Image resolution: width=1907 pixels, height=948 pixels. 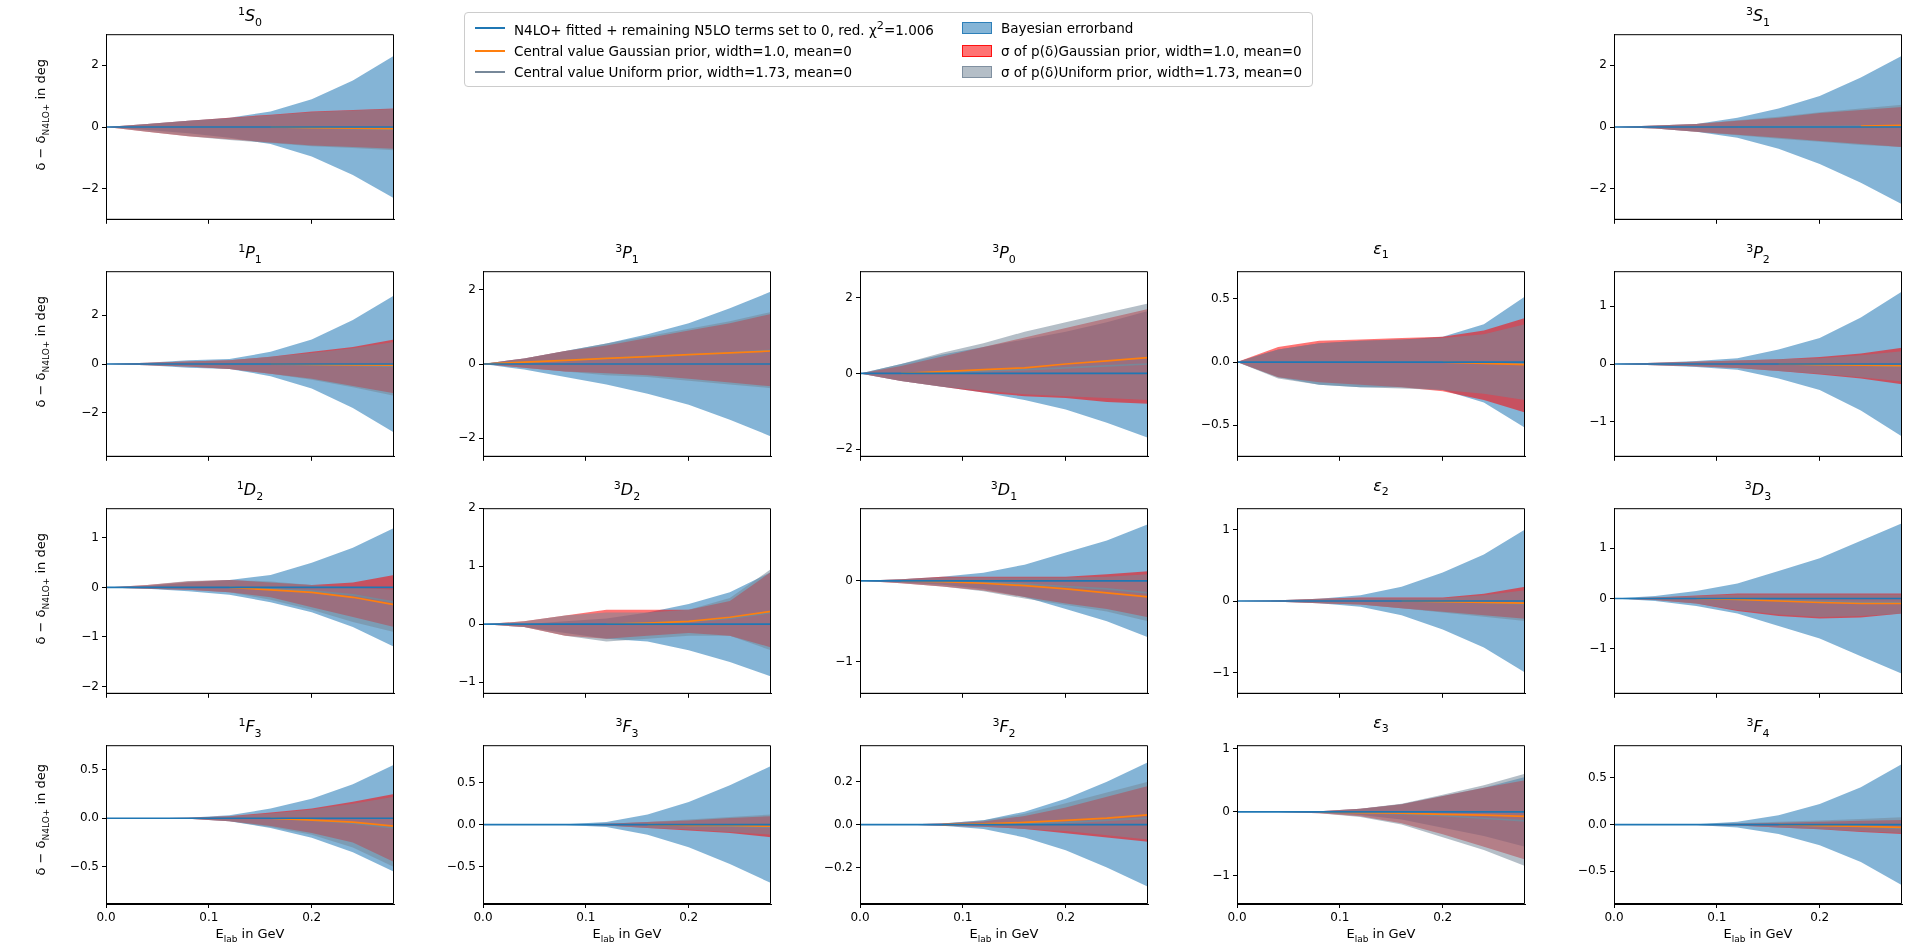 I want to click on chart-title: $^{3}$D$_{3}$, so click(x=1758, y=490).